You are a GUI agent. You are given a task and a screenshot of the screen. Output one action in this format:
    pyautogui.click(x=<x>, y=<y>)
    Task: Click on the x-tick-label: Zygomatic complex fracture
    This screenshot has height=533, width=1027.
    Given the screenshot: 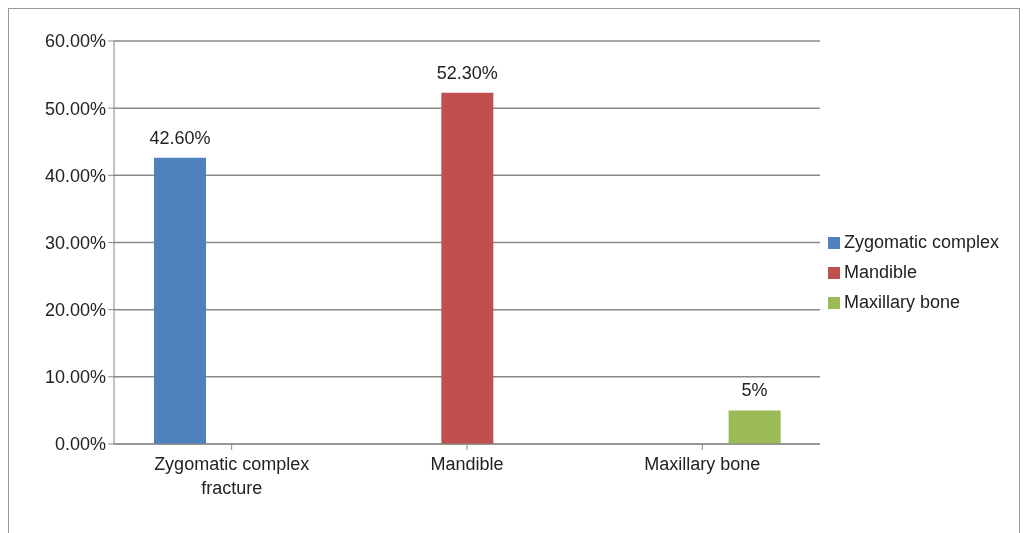 What is the action you would take?
    pyautogui.click(x=232, y=476)
    